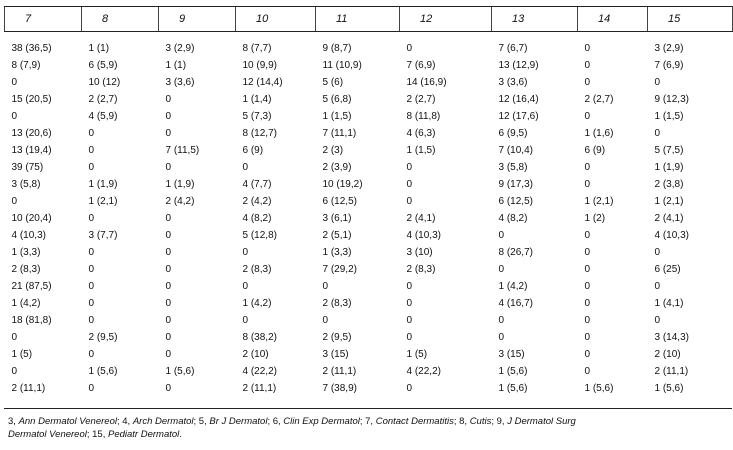 This screenshot has width=733, height=450. I want to click on table-cell: 1 (1,6), so click(599, 133).